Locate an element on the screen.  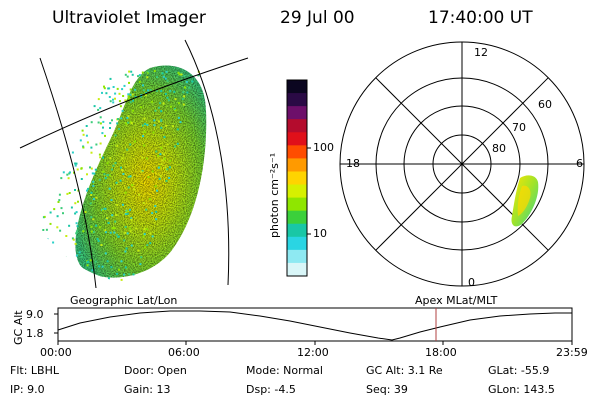
lat-label-80: 80 is located at coordinates (499, 148).